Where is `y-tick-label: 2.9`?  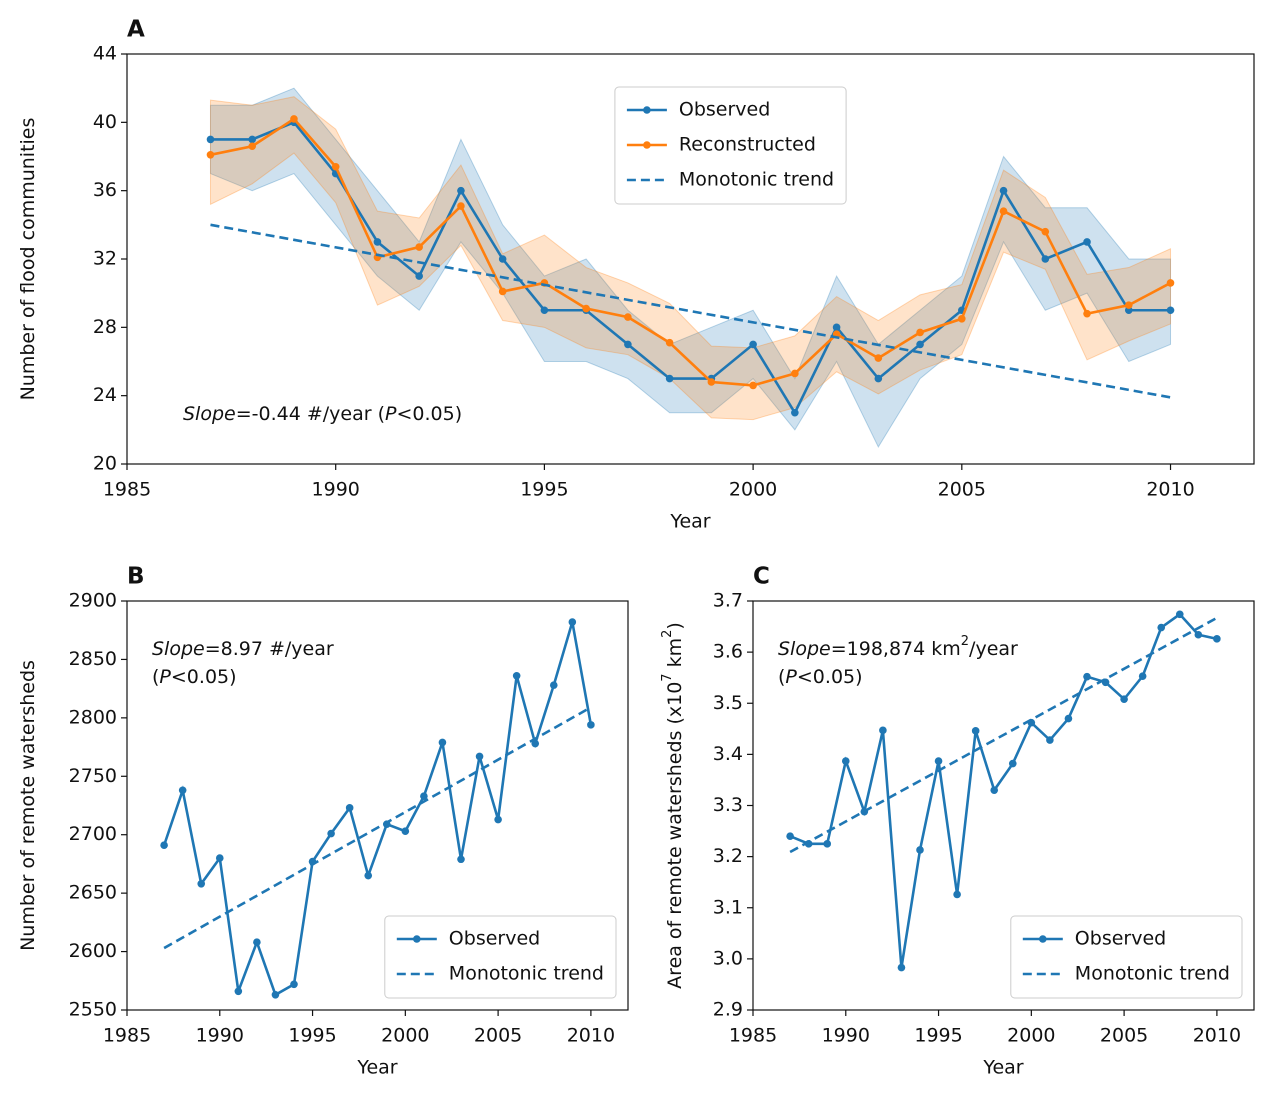 y-tick-label: 2.9 is located at coordinates (728, 1010).